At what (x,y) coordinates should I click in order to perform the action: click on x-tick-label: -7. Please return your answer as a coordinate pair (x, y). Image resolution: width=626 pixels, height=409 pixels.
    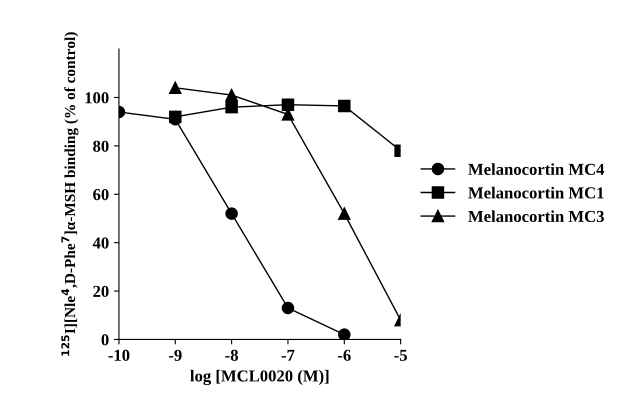
    Looking at the image, I should click on (288, 355).